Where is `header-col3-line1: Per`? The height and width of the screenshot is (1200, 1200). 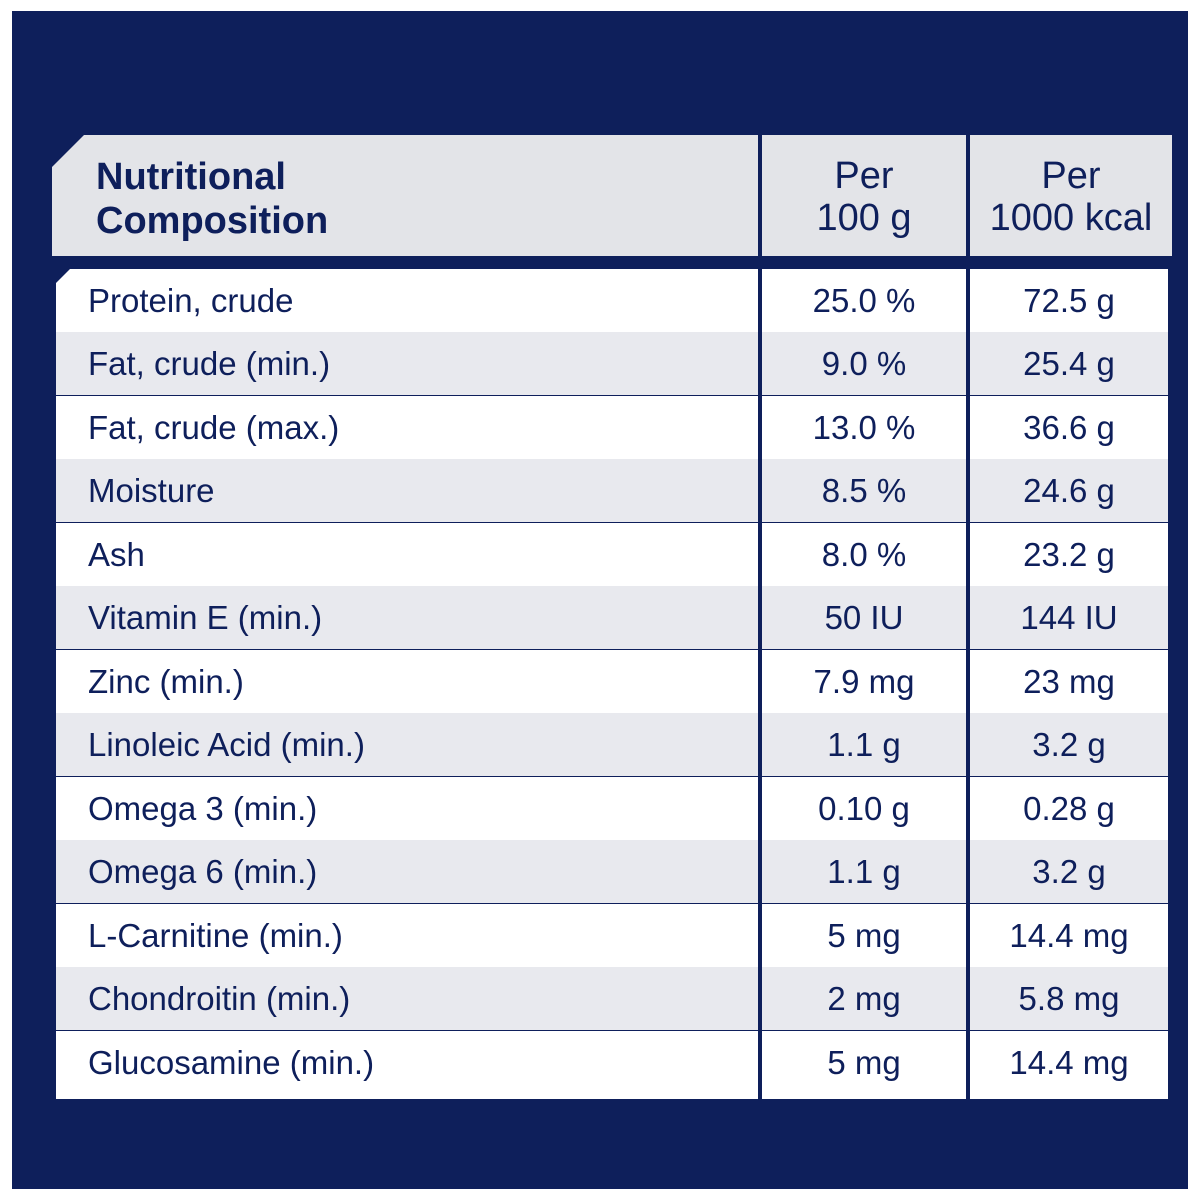 header-col3-line1: Per is located at coordinates (1071, 176).